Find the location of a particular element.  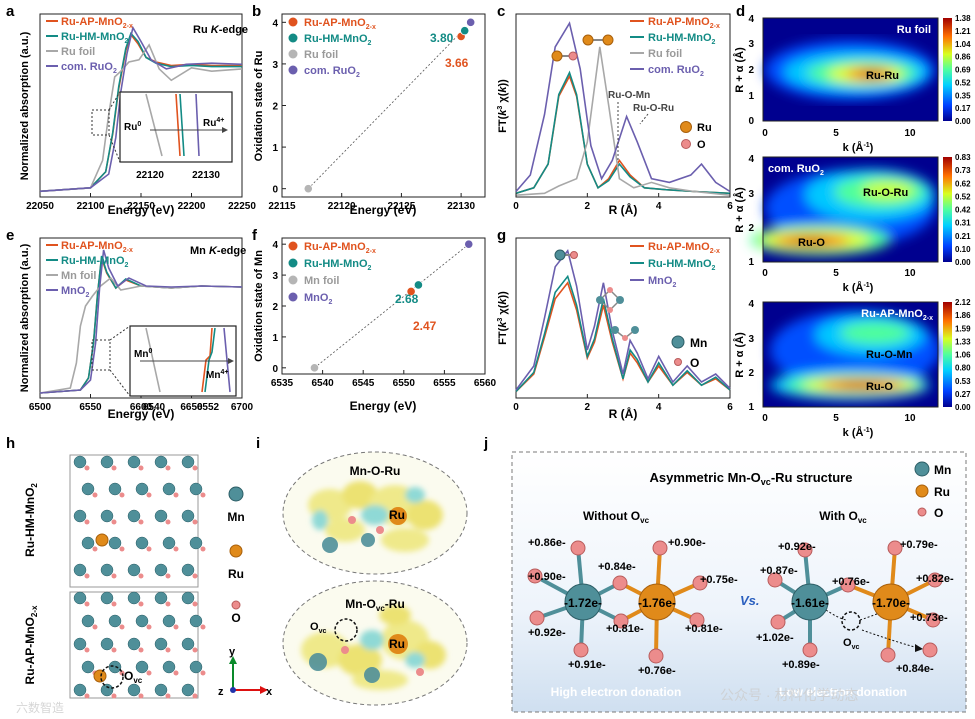

colorbar-label-2-2: 1.59 is located at coordinates (963, 328).